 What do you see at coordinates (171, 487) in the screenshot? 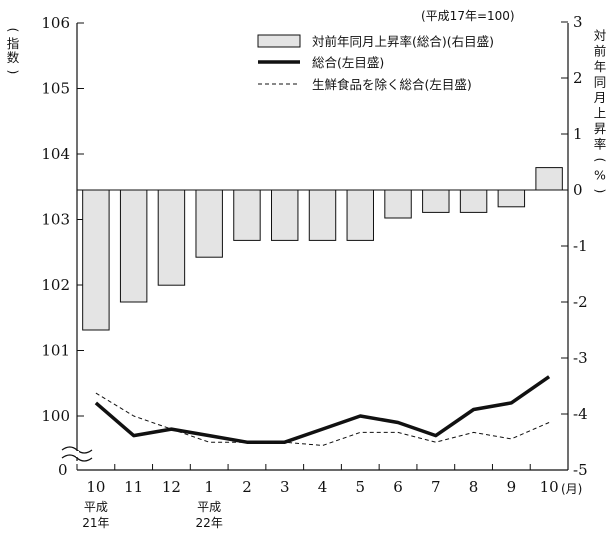
I see `x-tick-label: 12` at bounding box center [171, 487].